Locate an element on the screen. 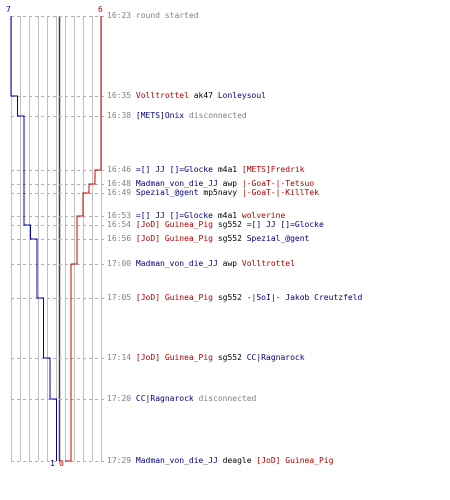  weapon-name: mp5navy is located at coordinates (220, 192).